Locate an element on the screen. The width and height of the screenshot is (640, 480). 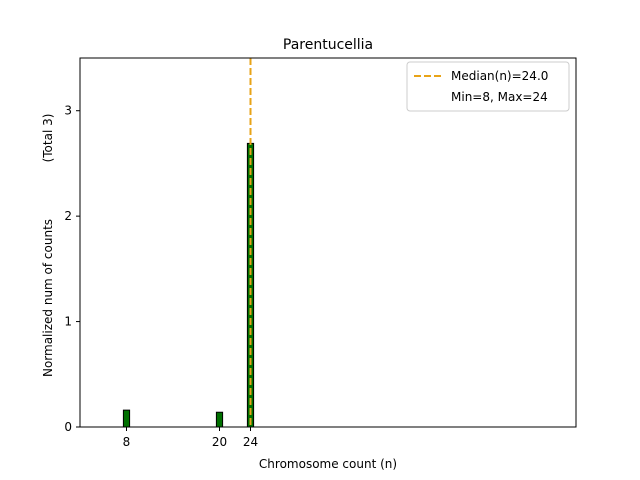
y-tick-label: 2 is located at coordinates (68, 216).